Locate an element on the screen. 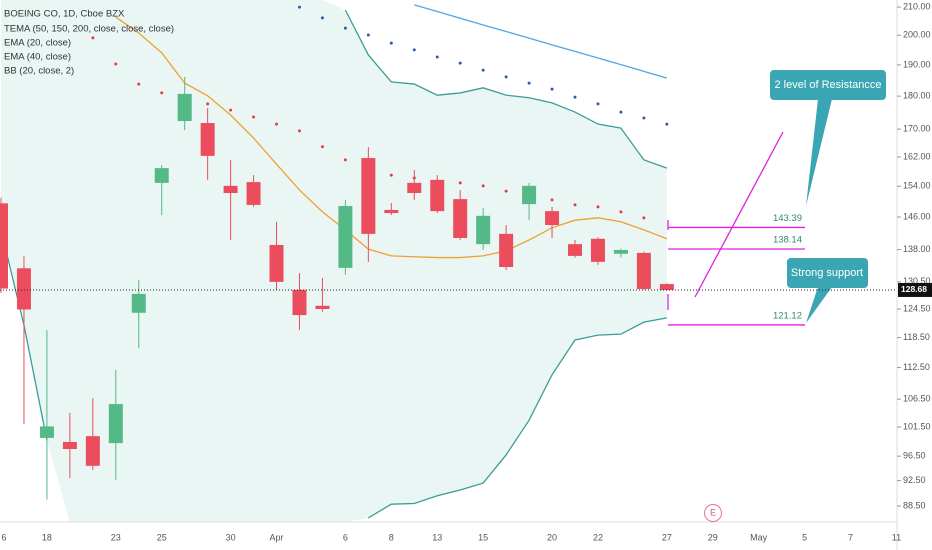 The image size is (932, 550). earnings-circle is located at coordinates (713, 513).